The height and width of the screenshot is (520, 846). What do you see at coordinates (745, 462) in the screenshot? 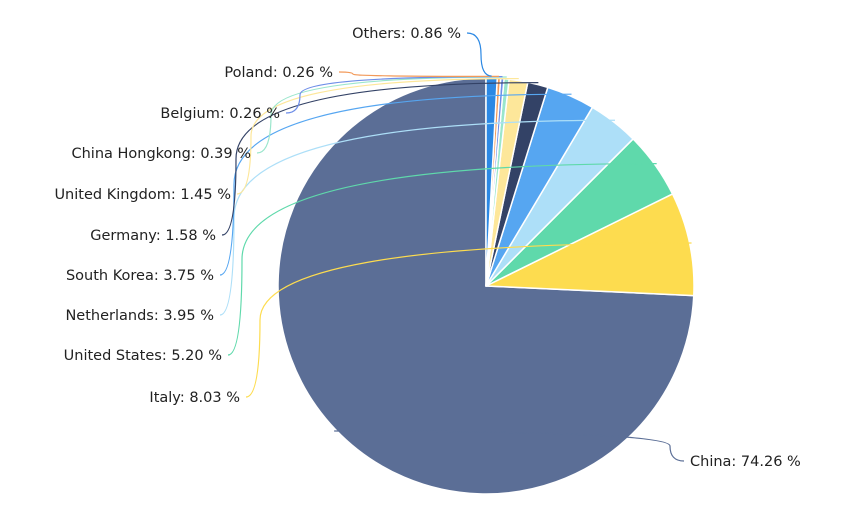
I see `slice-label-china: China: 74.26 %` at bounding box center [745, 462].